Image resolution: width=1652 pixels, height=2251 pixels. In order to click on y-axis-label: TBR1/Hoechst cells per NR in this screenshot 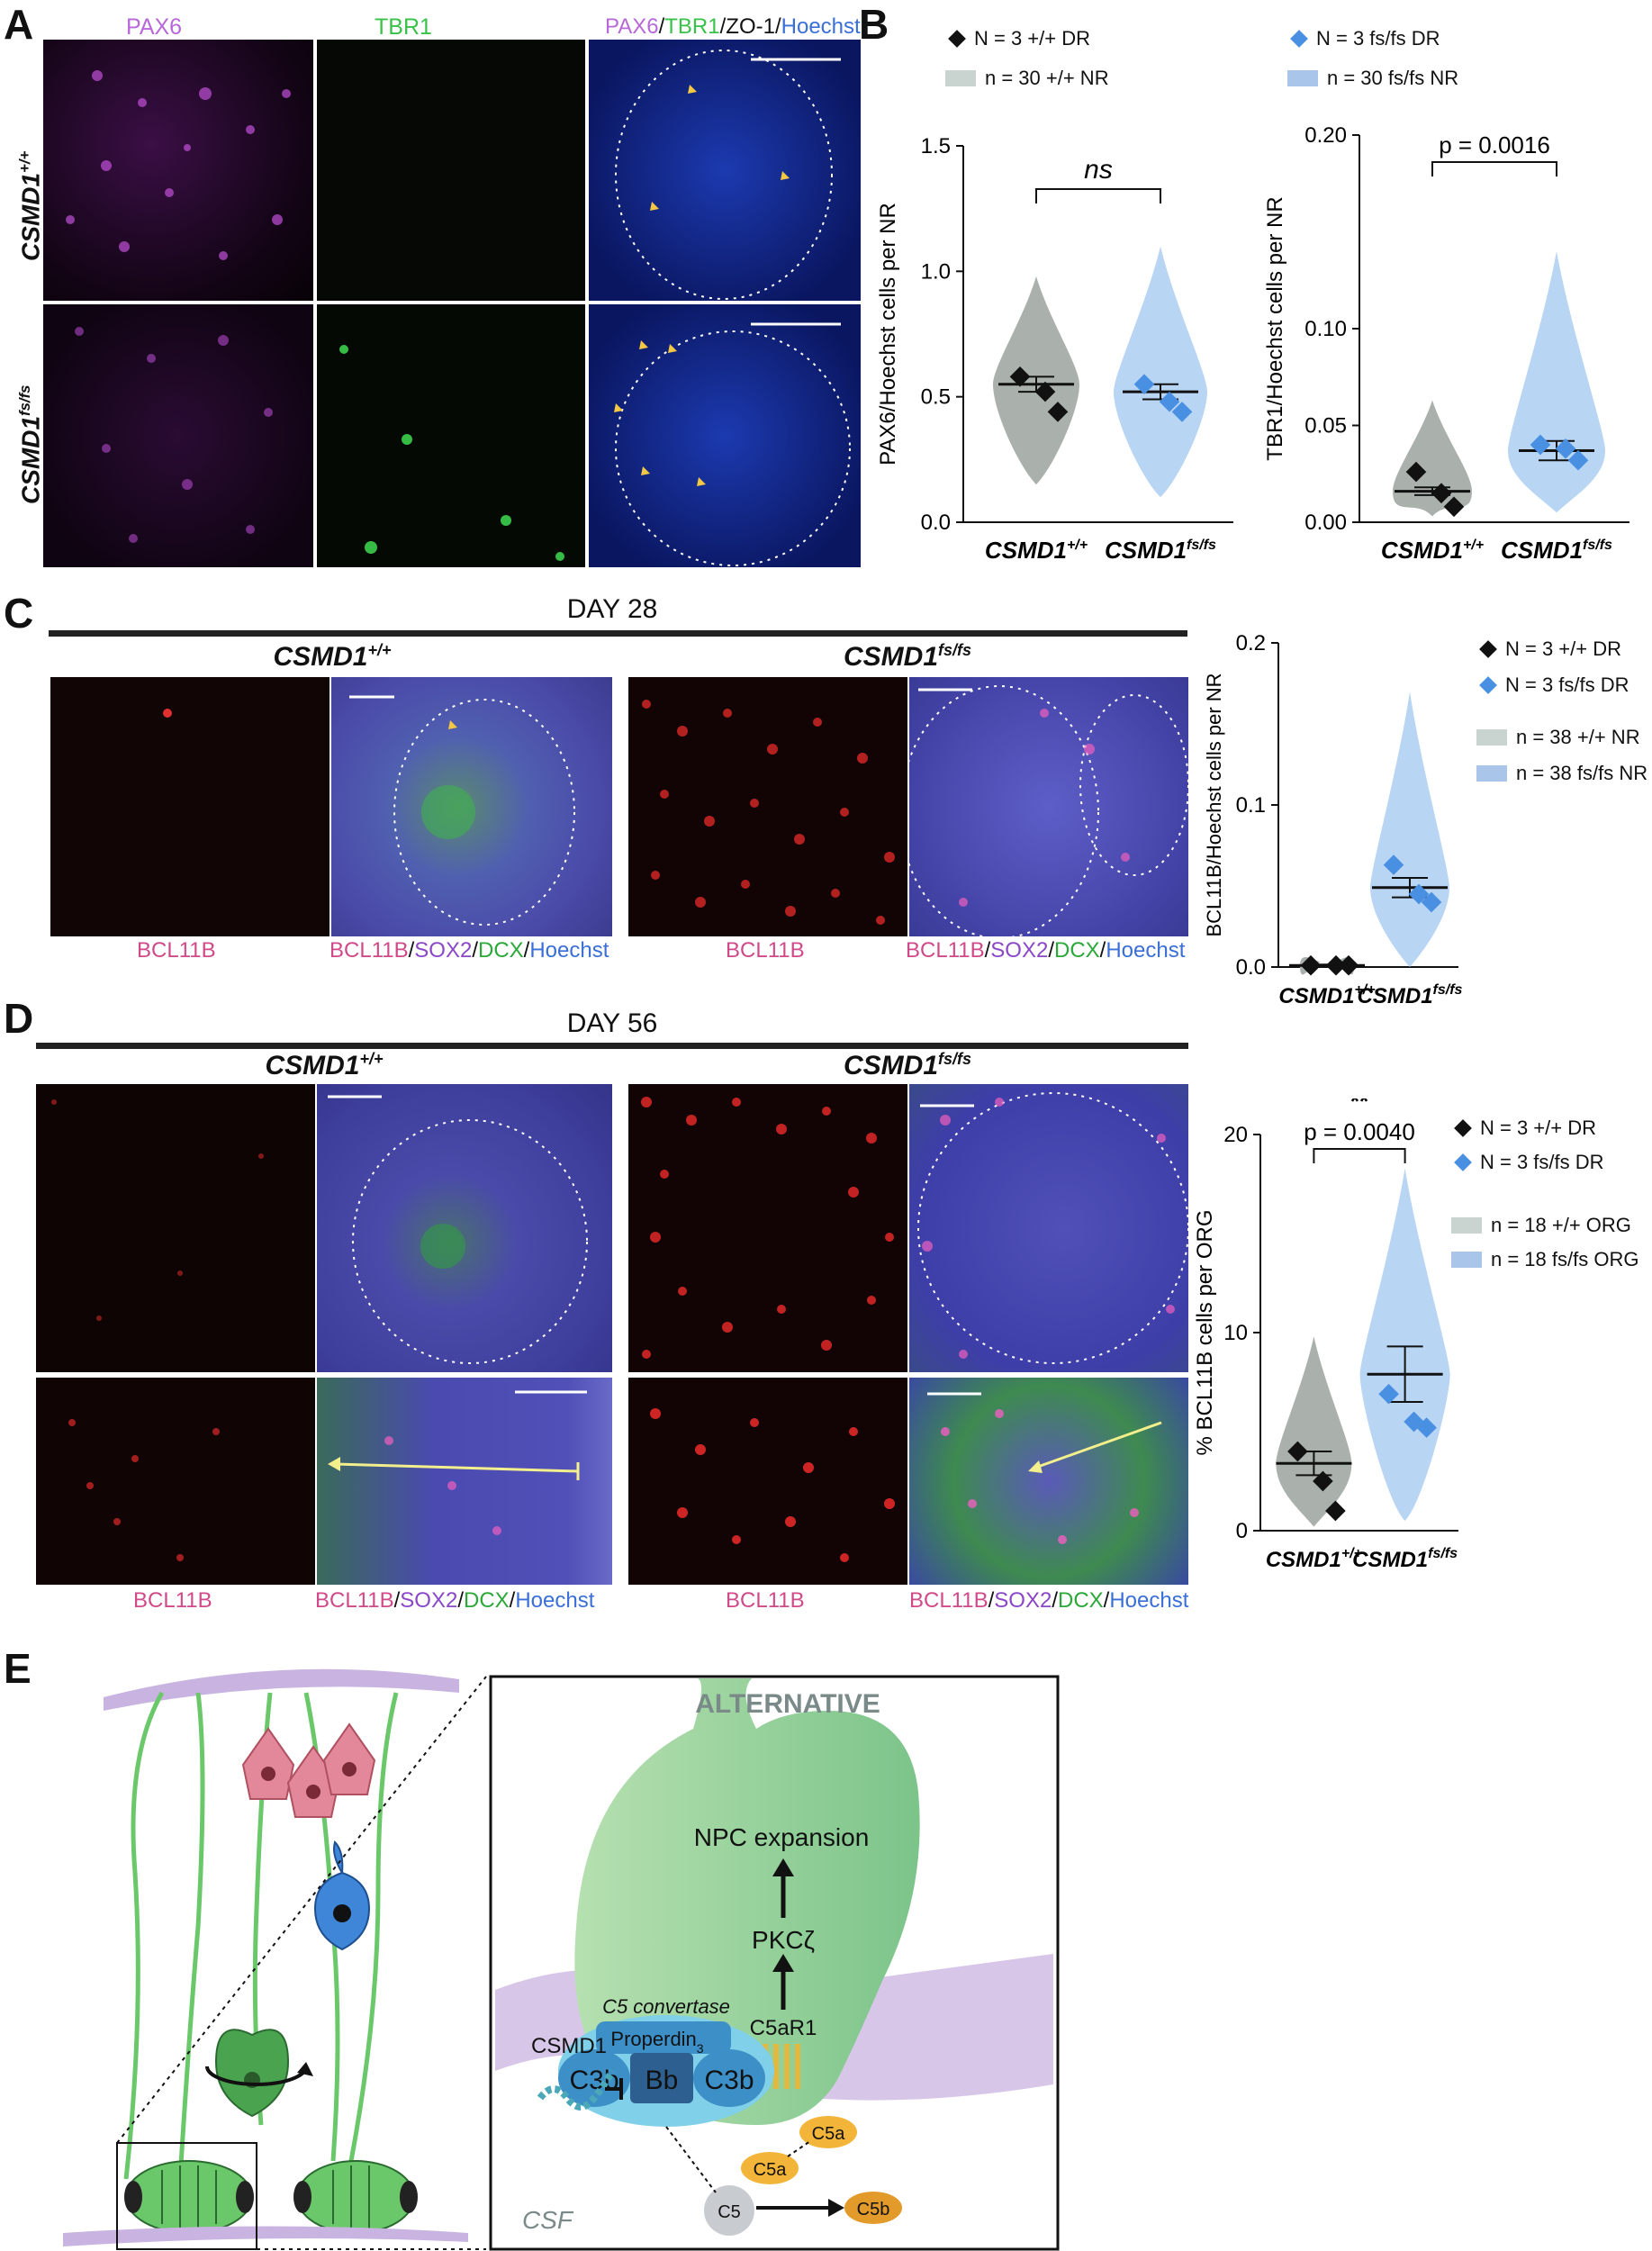, I will do `click(1275, 328)`.